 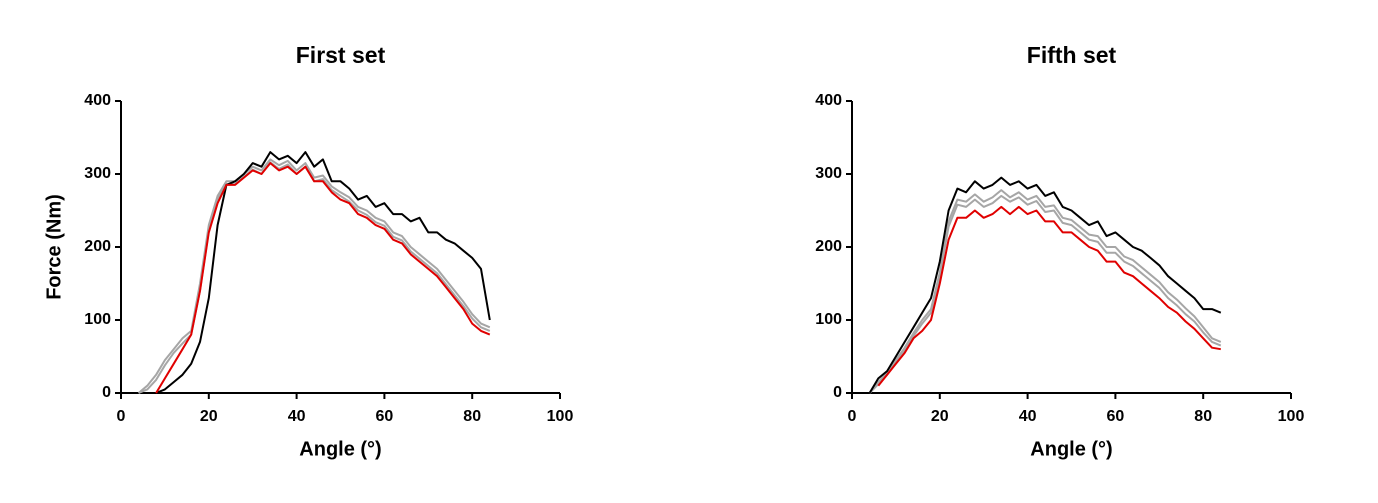 What do you see at coordinates (341, 55) in the screenshot?
I see `chart-title: First set` at bounding box center [341, 55].